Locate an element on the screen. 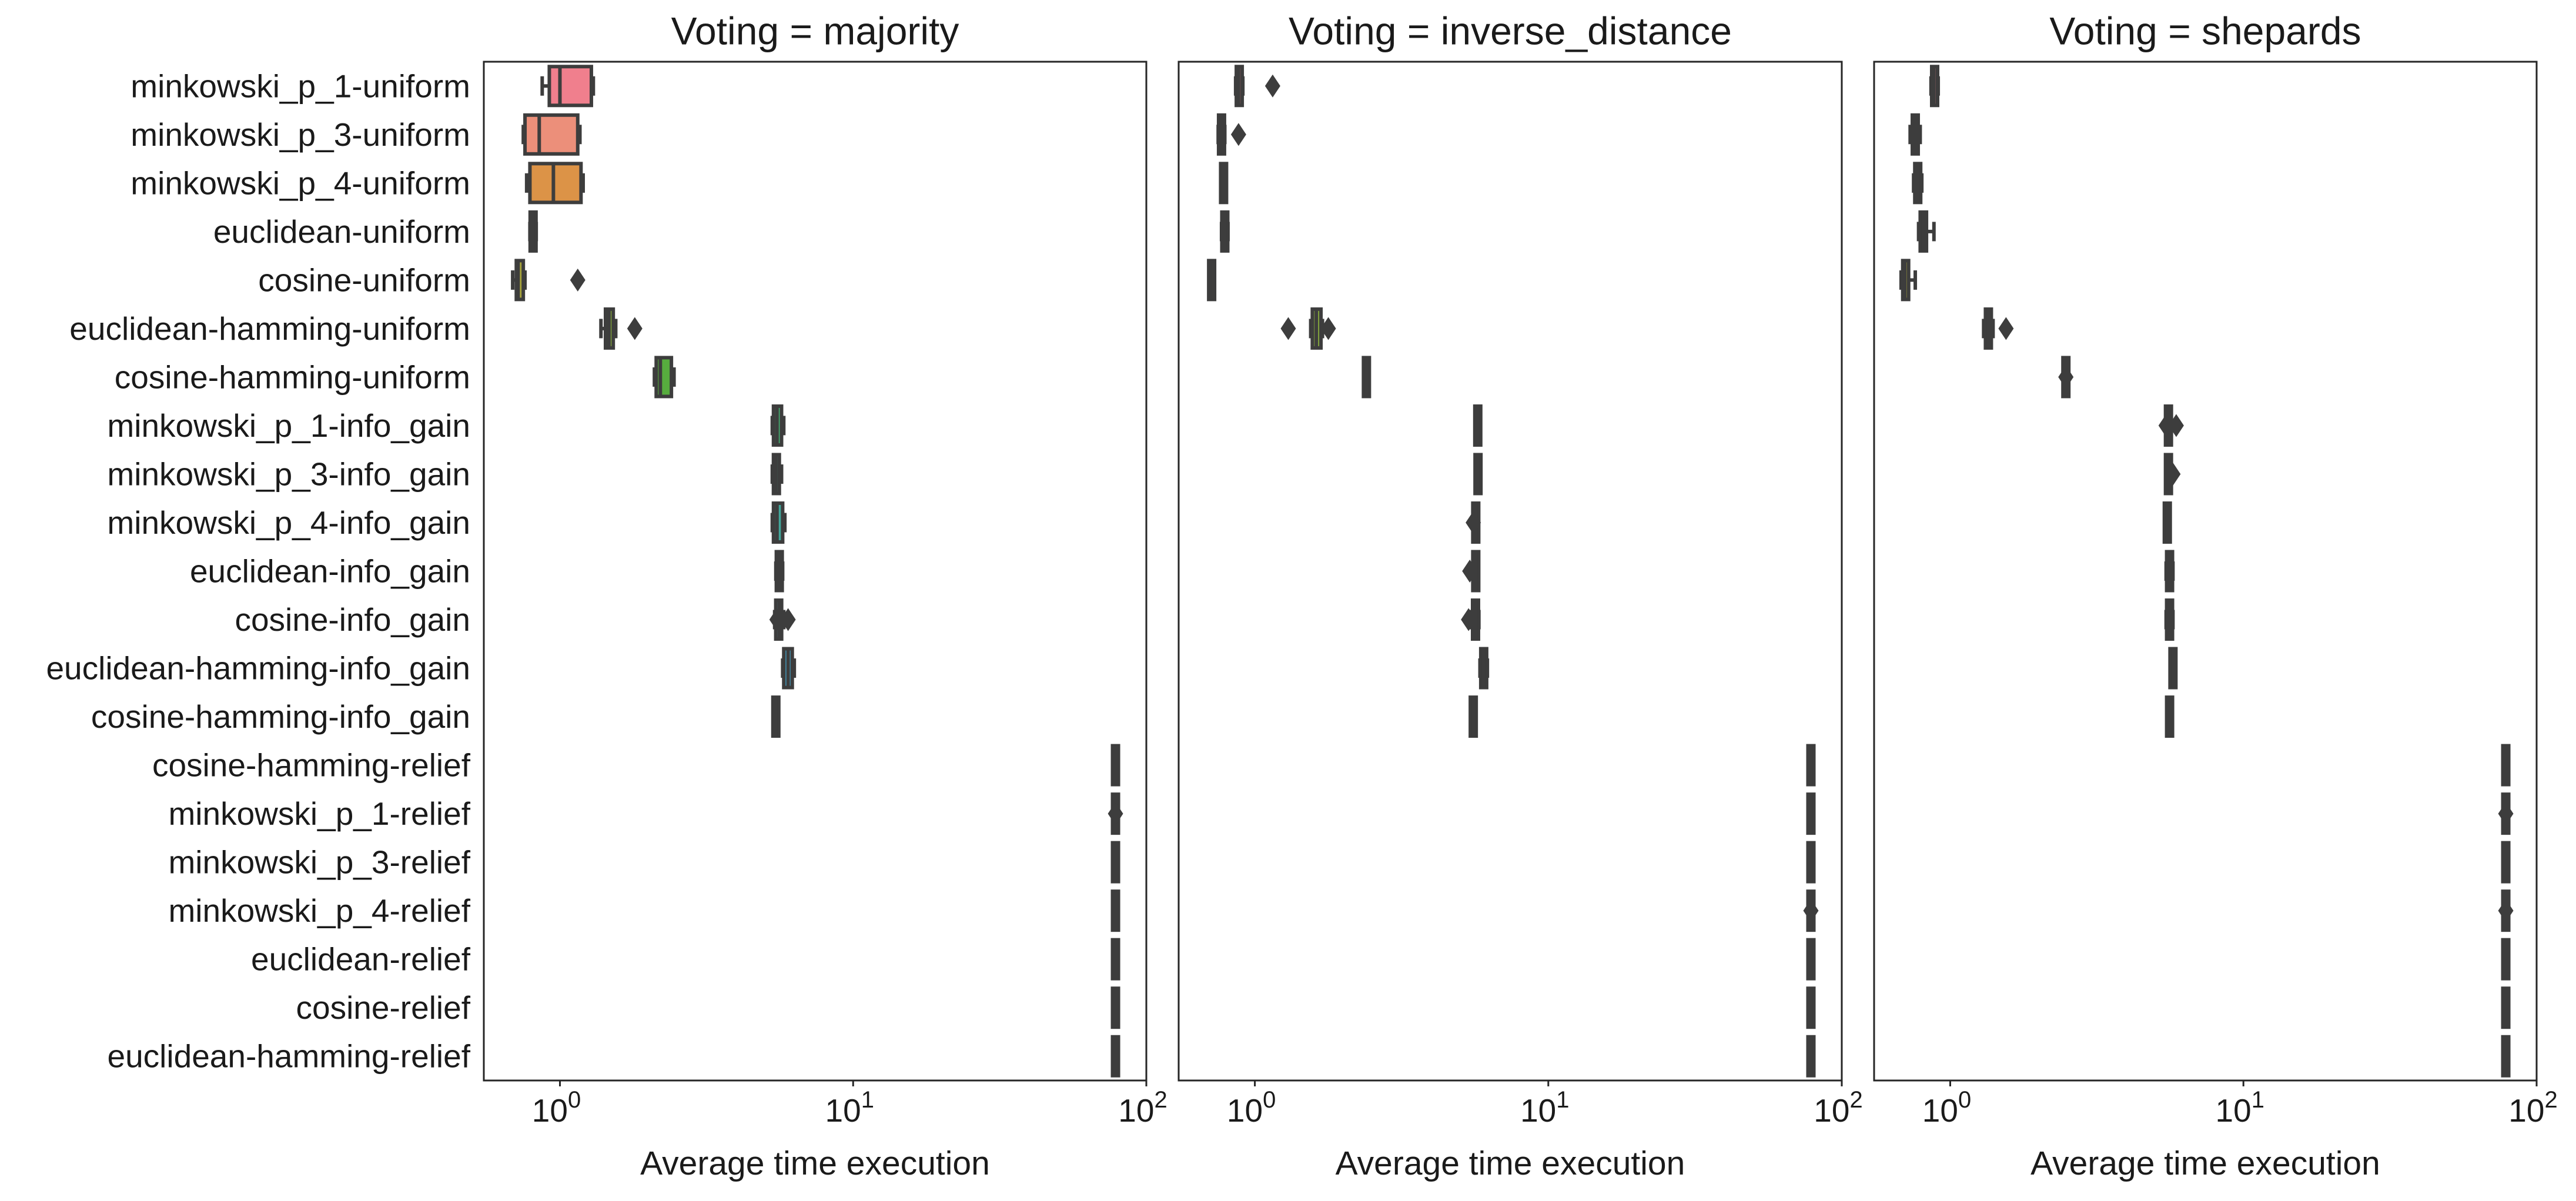 The height and width of the screenshot is (1201, 2576). panel-title: Voting = inverse_distance is located at coordinates (1510, 31).